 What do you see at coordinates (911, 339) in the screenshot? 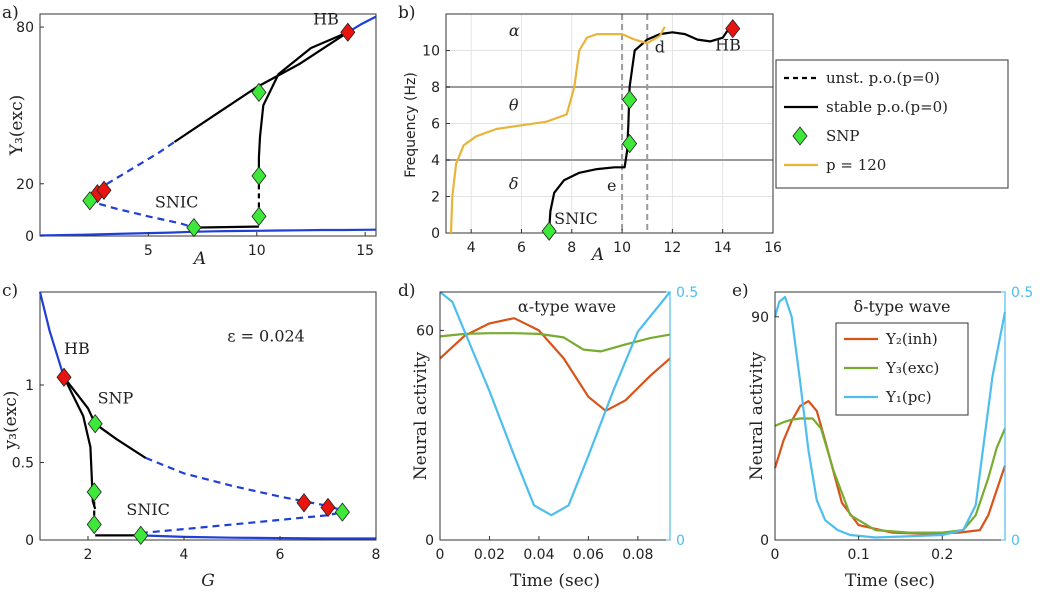
I see `legend-label: Y₂(inh)` at bounding box center [911, 339].